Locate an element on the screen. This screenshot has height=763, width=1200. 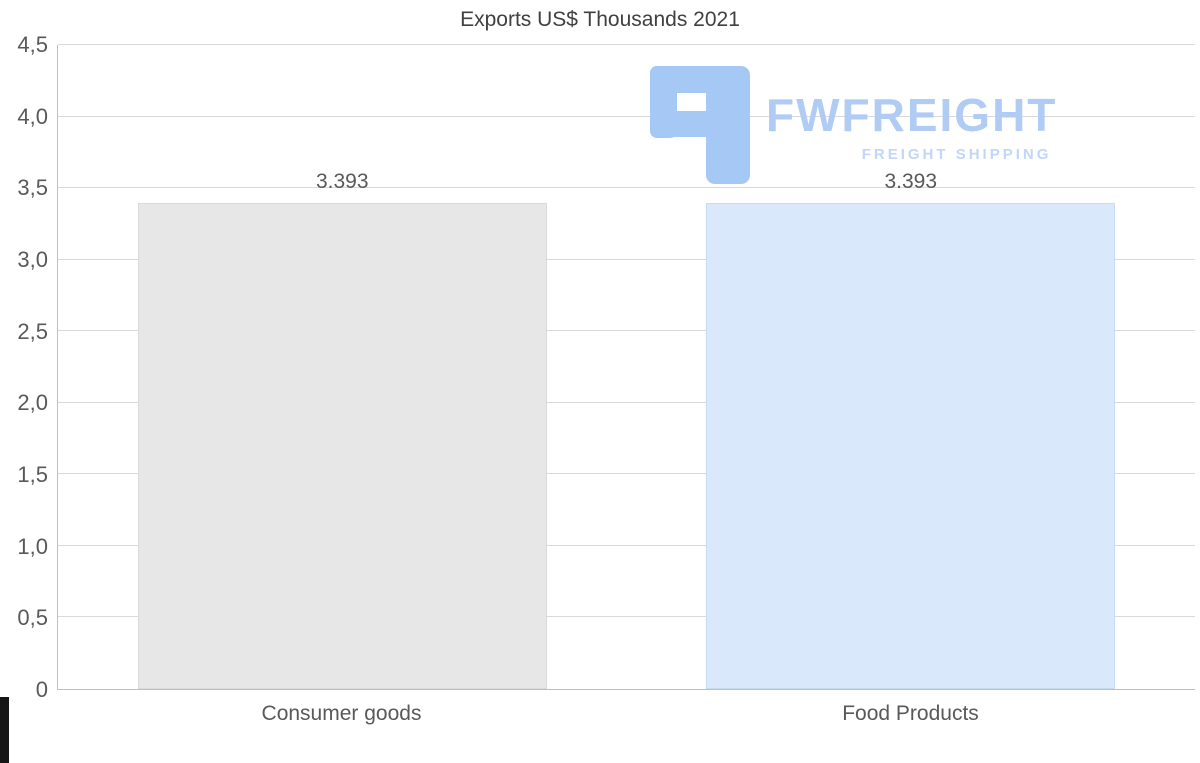
y-axis-tick-label: 4,5 is located at coordinates (32, 44).